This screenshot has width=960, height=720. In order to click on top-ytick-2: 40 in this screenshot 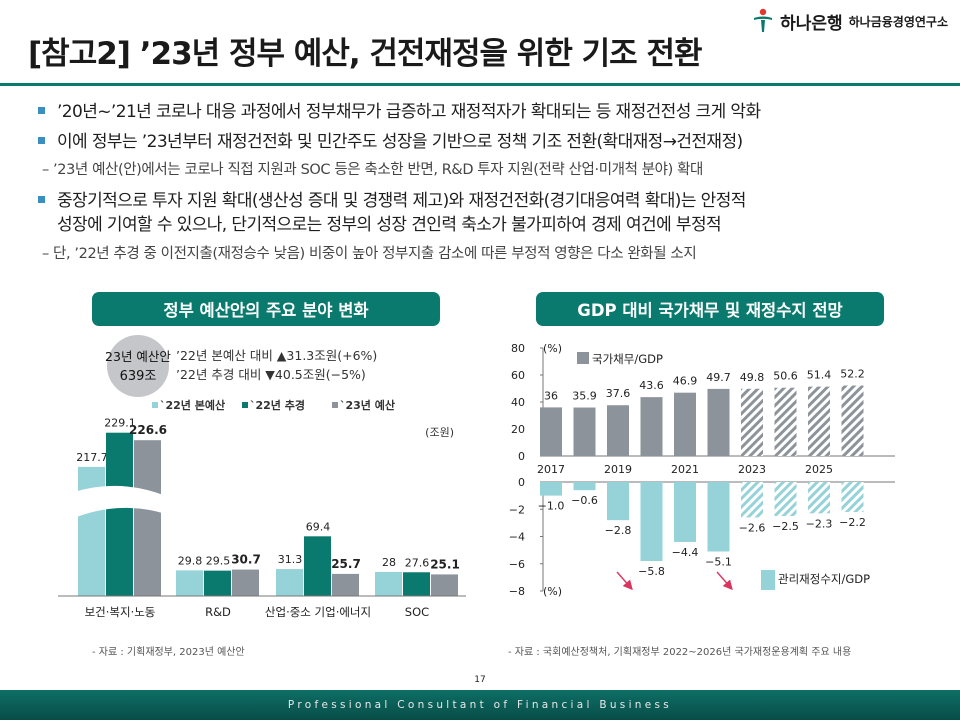, I will do `click(518, 402)`.